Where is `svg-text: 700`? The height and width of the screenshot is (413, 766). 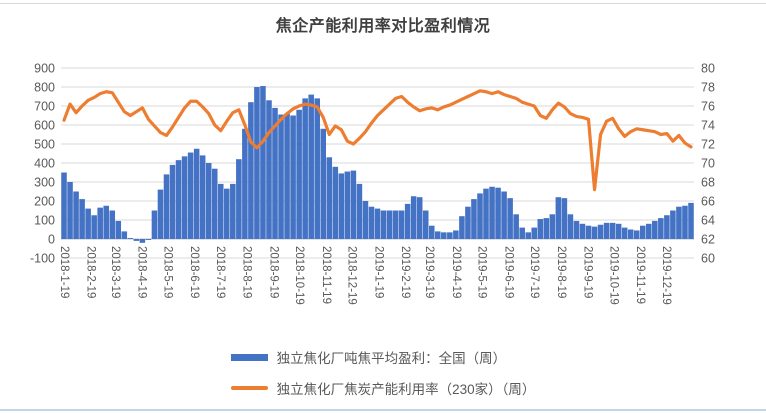
svg-text: 700 is located at coordinates (44, 107).